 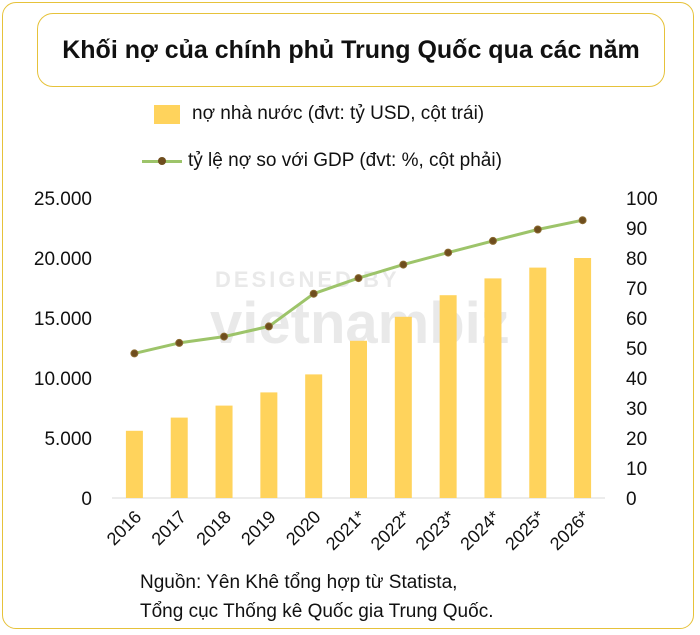 What do you see at coordinates (162, 161) in the screenshot?
I see `legend-swatch-line` at bounding box center [162, 161].